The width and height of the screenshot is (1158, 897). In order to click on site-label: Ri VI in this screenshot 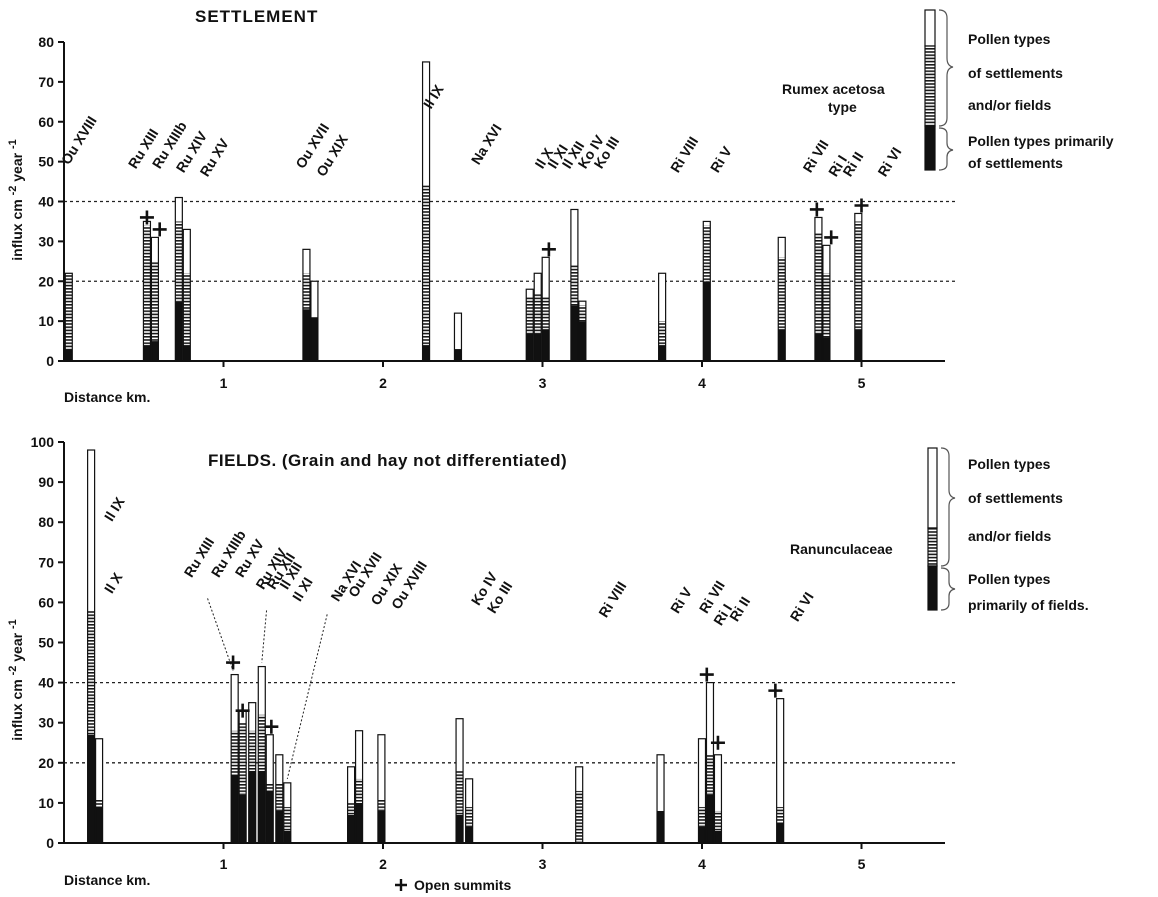, I will do `click(889, 161)`.